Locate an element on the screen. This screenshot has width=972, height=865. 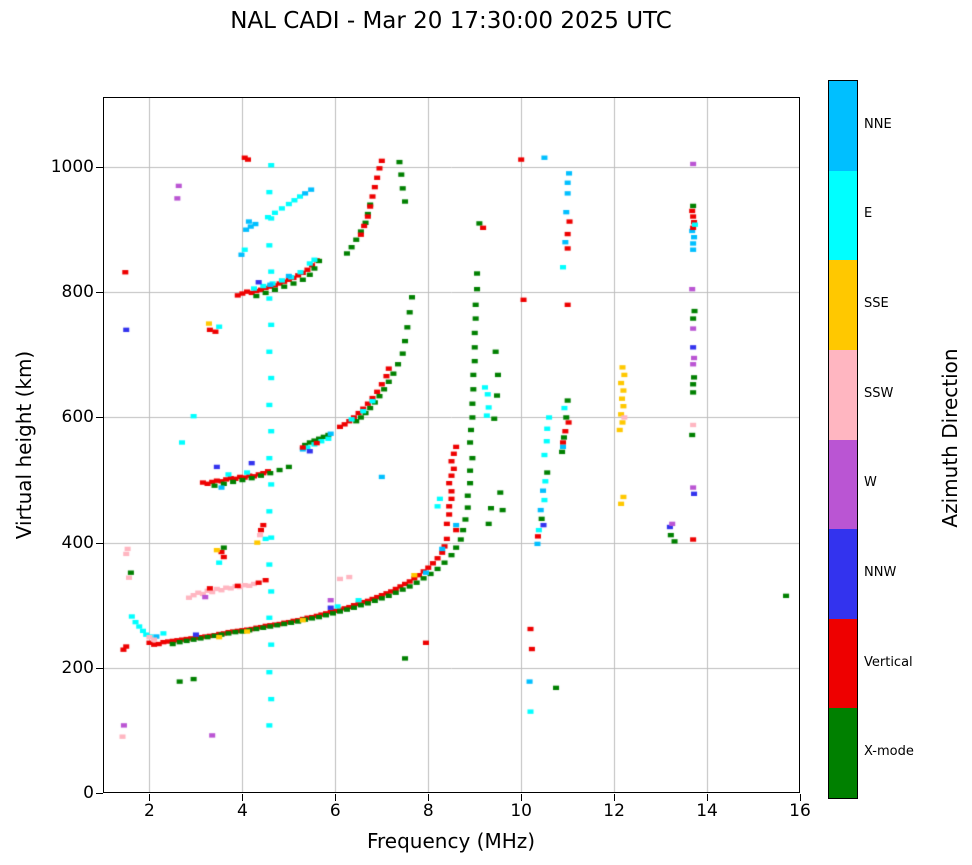
y-axis-label: Virtual height (km) is located at coordinates (24, 445).